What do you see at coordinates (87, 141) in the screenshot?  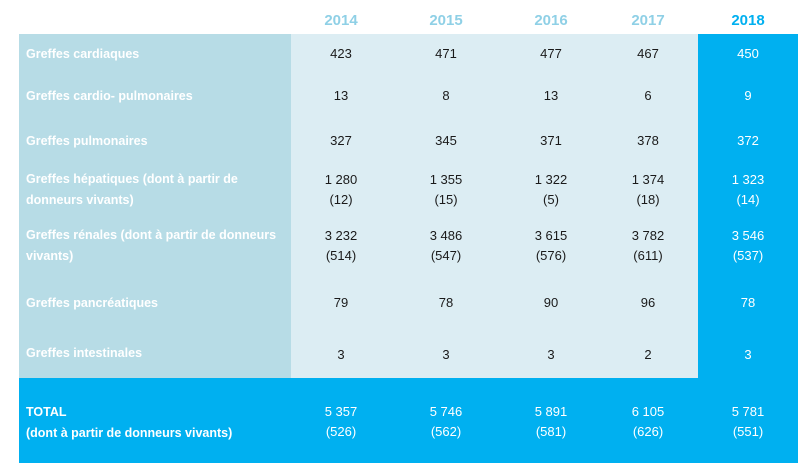 I see `row-label: Greffes pulmonaires` at bounding box center [87, 141].